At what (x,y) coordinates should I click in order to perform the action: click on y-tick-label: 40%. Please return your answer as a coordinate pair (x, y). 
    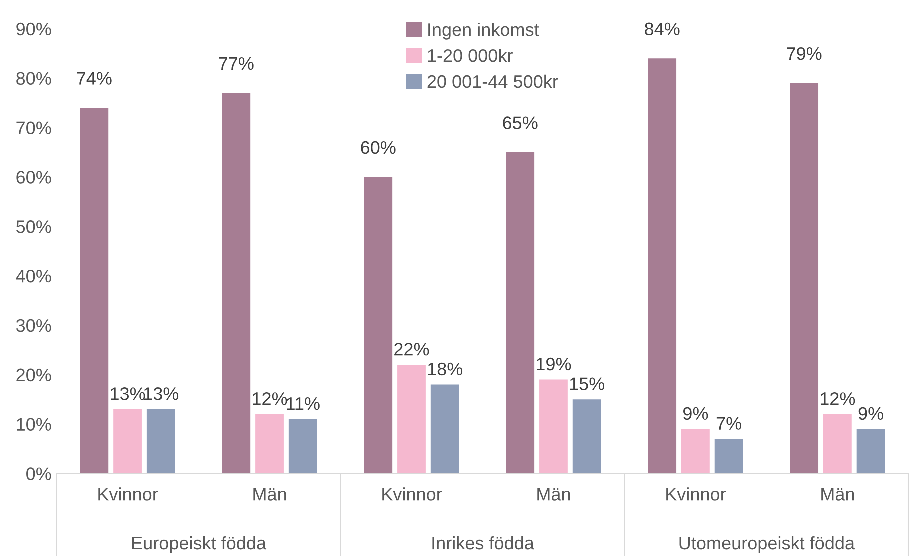
    Looking at the image, I should click on (34, 276).